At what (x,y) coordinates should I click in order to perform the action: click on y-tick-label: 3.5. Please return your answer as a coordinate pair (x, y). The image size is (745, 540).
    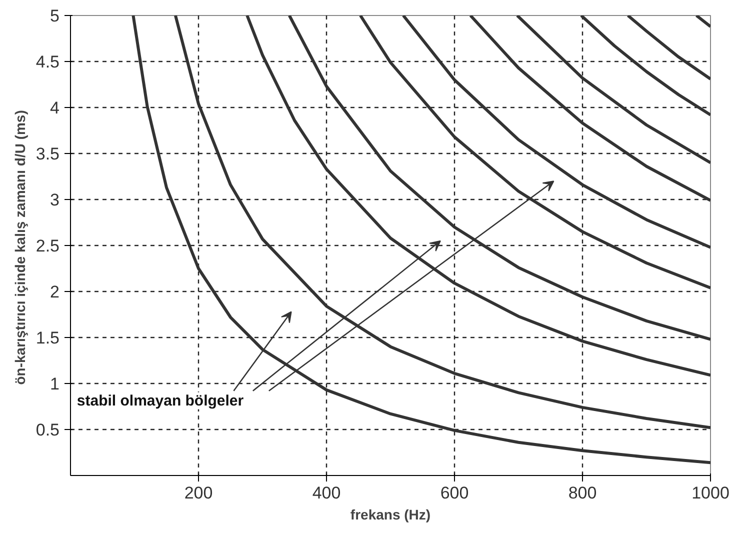
    Looking at the image, I should click on (48, 154).